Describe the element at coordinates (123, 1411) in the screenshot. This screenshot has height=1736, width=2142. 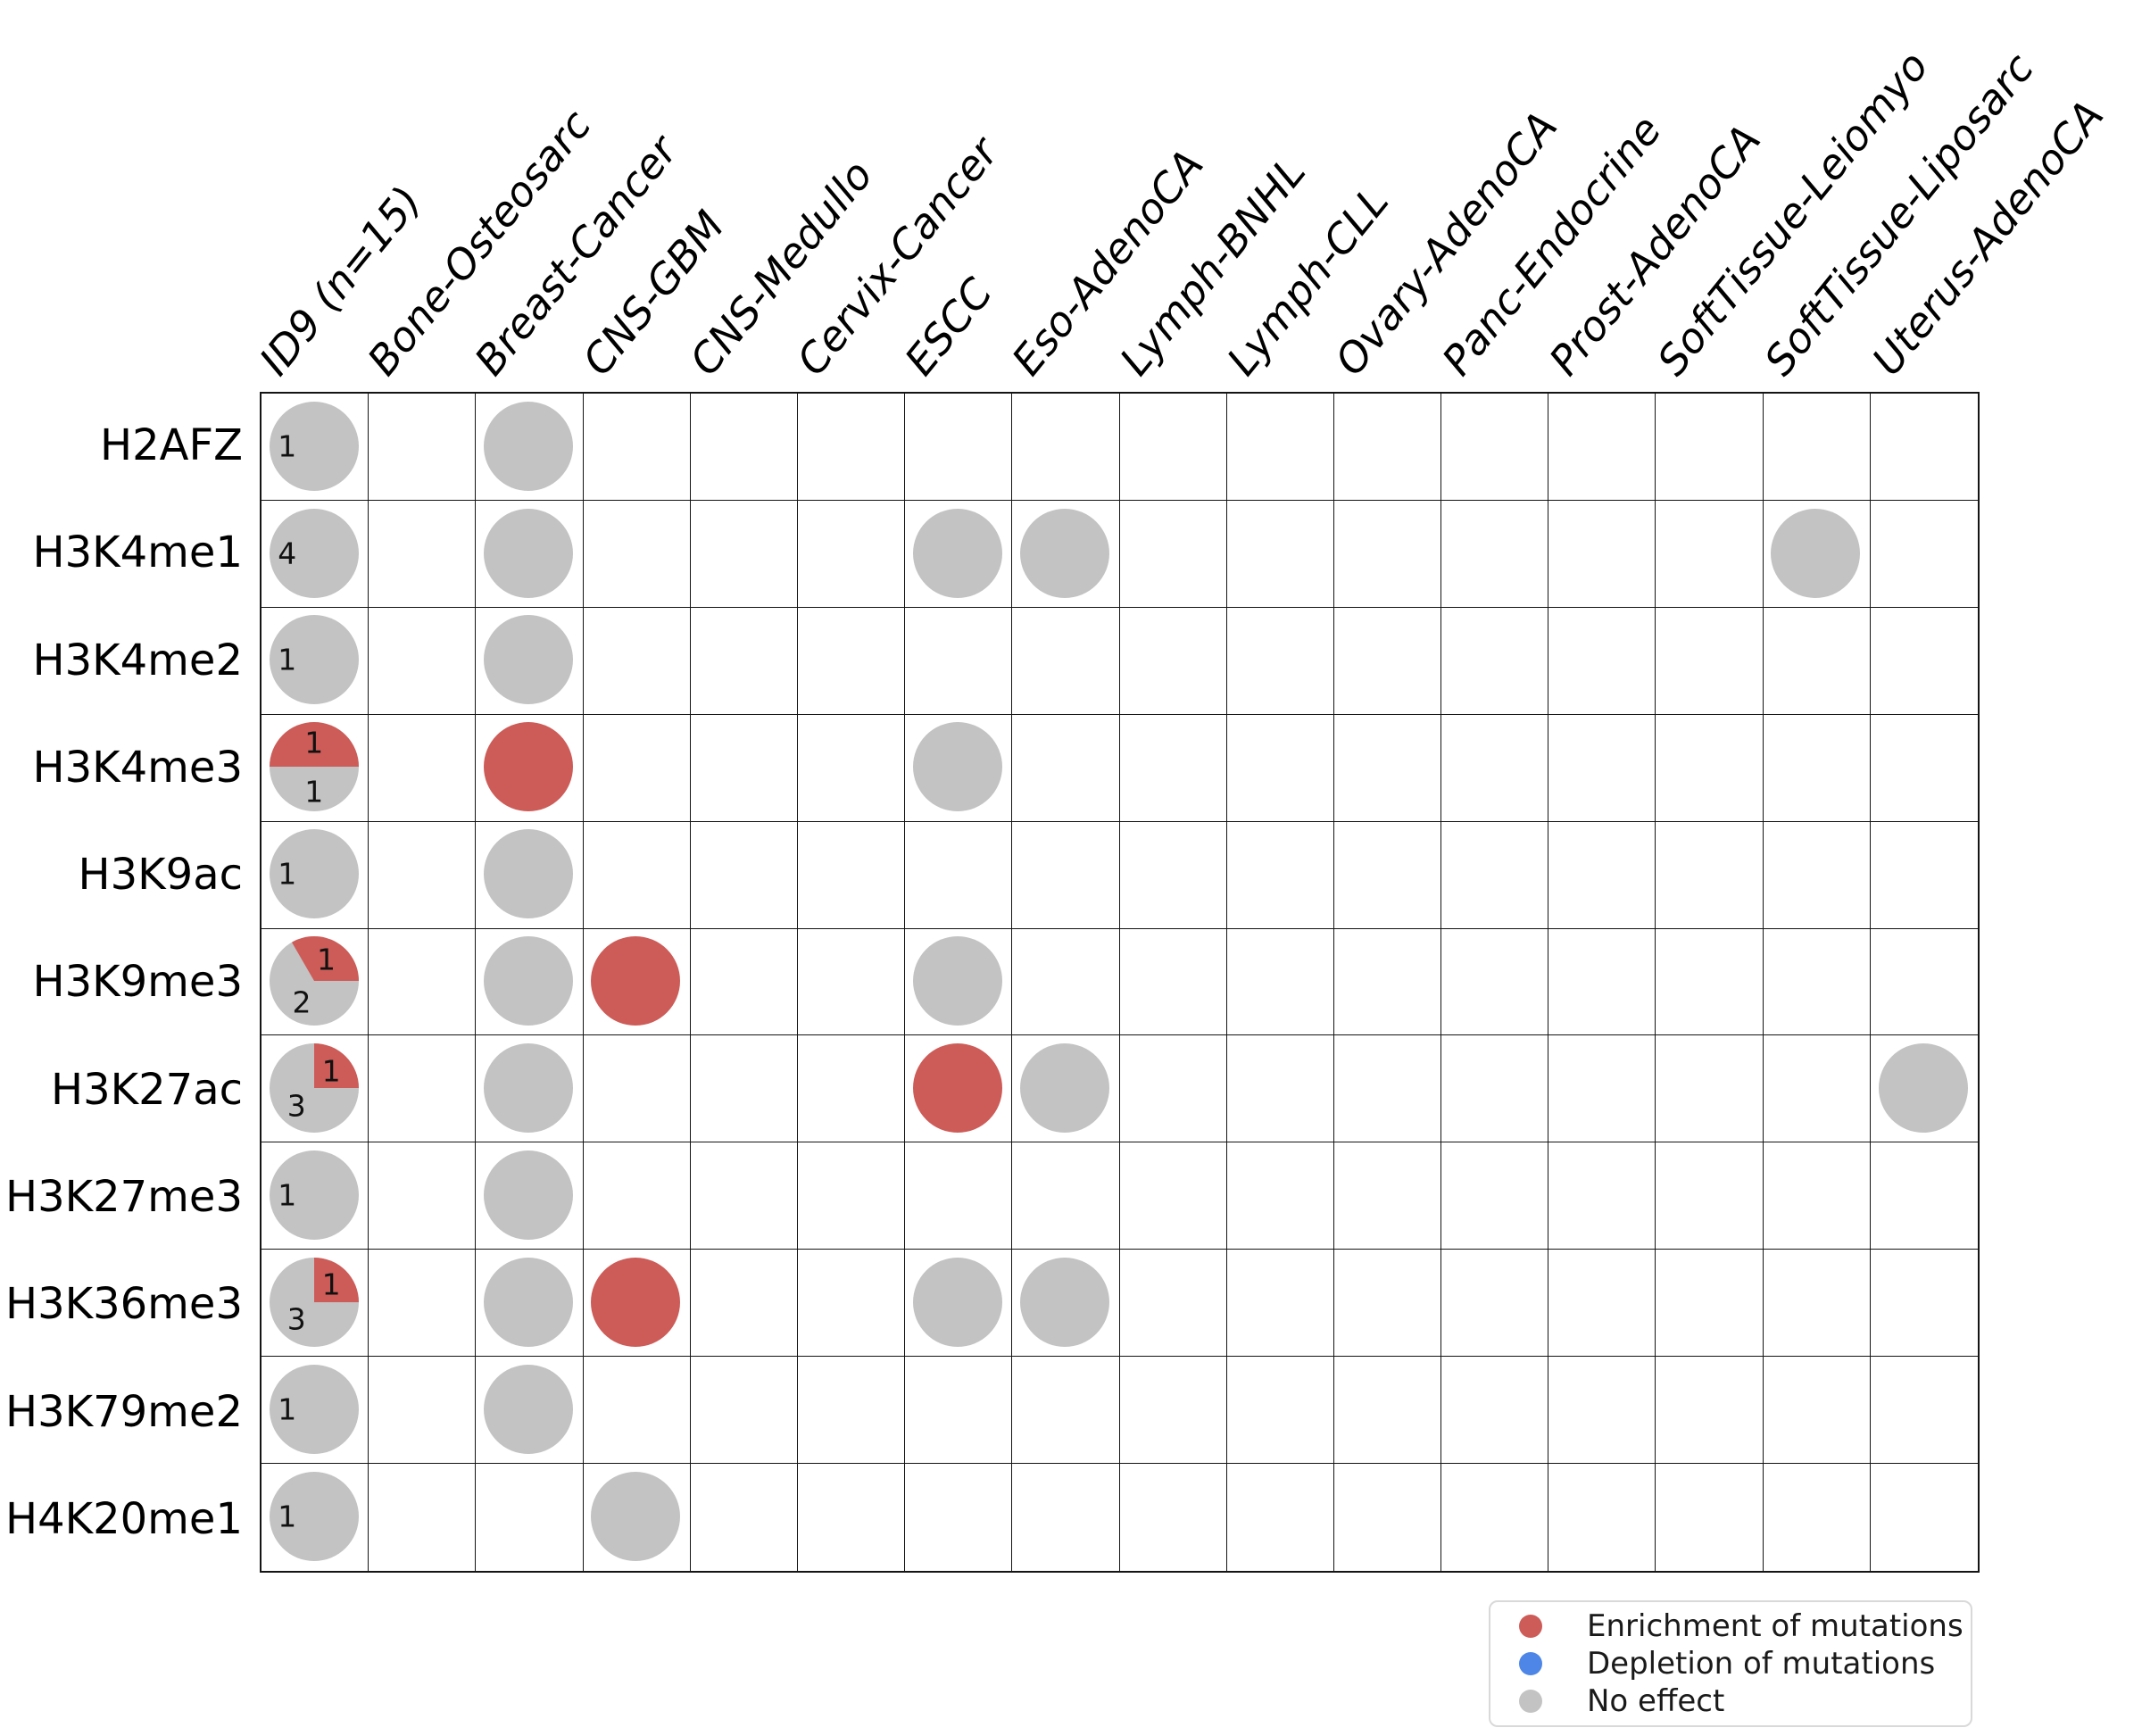
I see `row-label: H3K79me2` at that location.